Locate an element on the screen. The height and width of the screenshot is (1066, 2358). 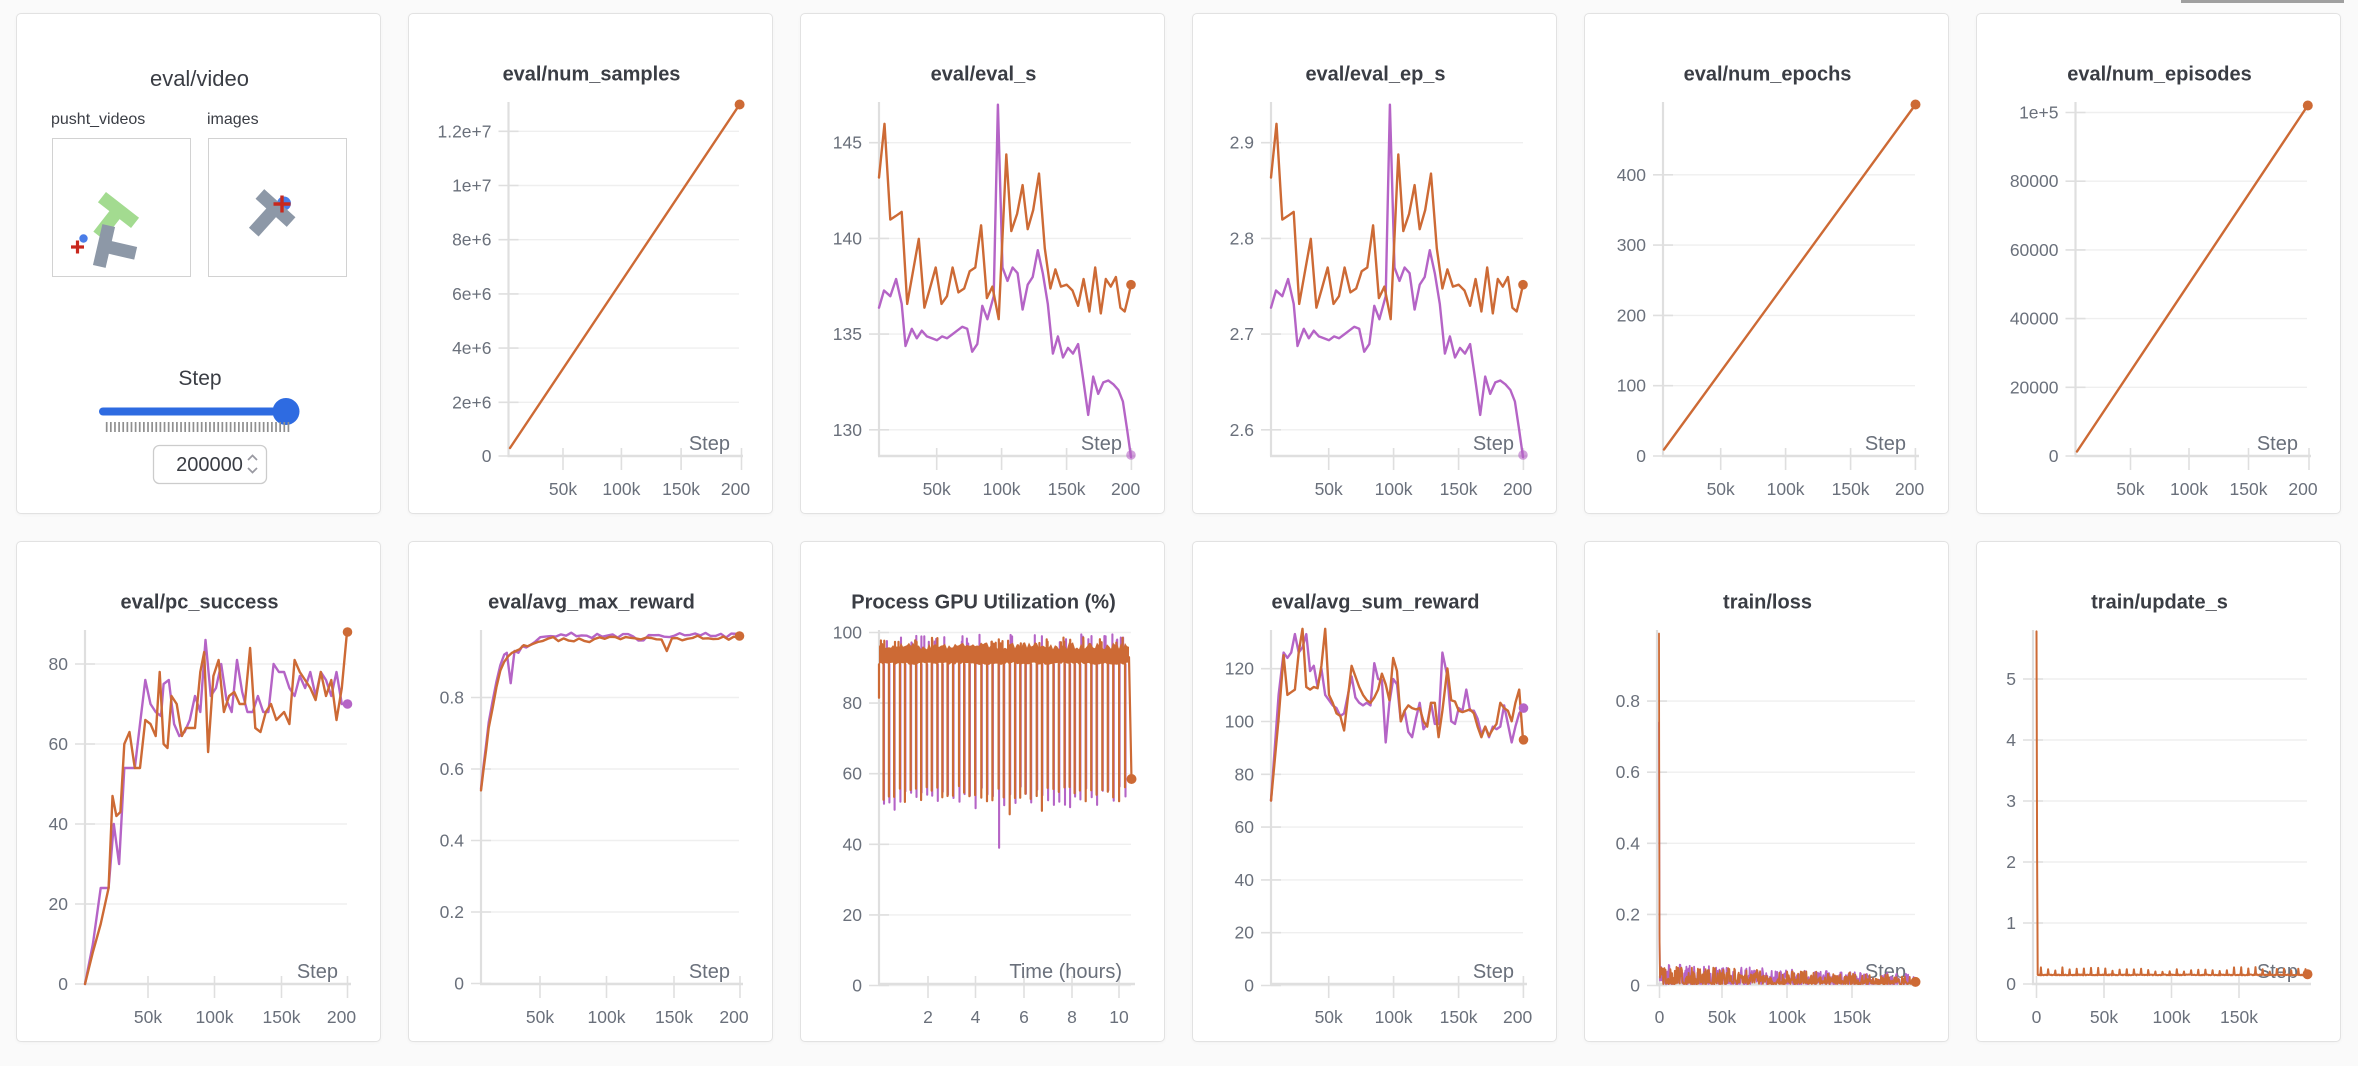
svg-text: images is located at coordinates (233, 119).